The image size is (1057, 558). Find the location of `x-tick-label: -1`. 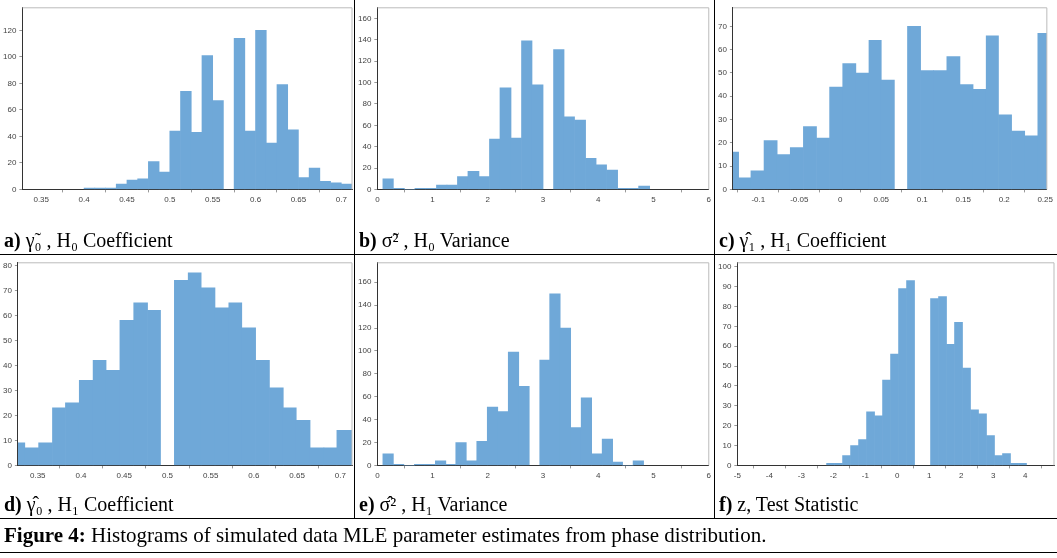

x-tick-label: -1 is located at coordinates (865, 476).